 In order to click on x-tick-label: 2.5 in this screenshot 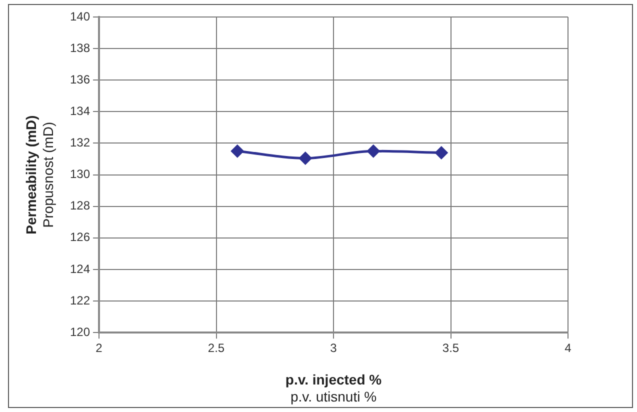, I will do `click(216, 348)`.